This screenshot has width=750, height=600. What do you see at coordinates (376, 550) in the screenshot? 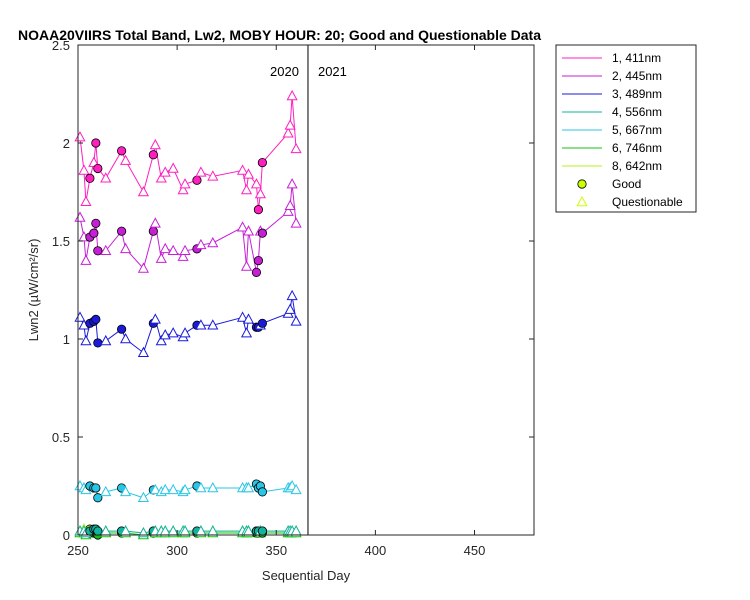
I see `x-tick-label: 400` at bounding box center [376, 550].